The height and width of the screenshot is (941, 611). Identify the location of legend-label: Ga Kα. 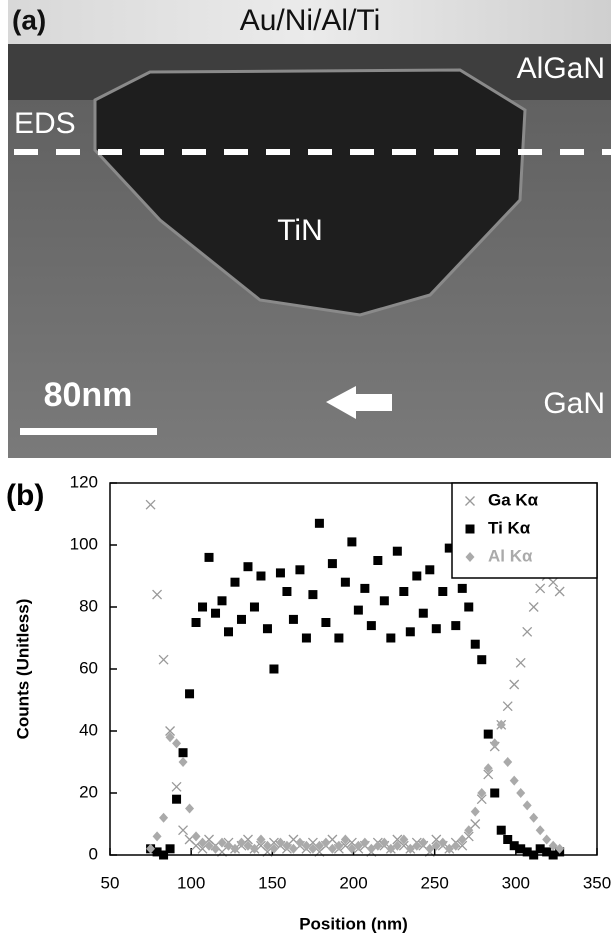
(513, 499).